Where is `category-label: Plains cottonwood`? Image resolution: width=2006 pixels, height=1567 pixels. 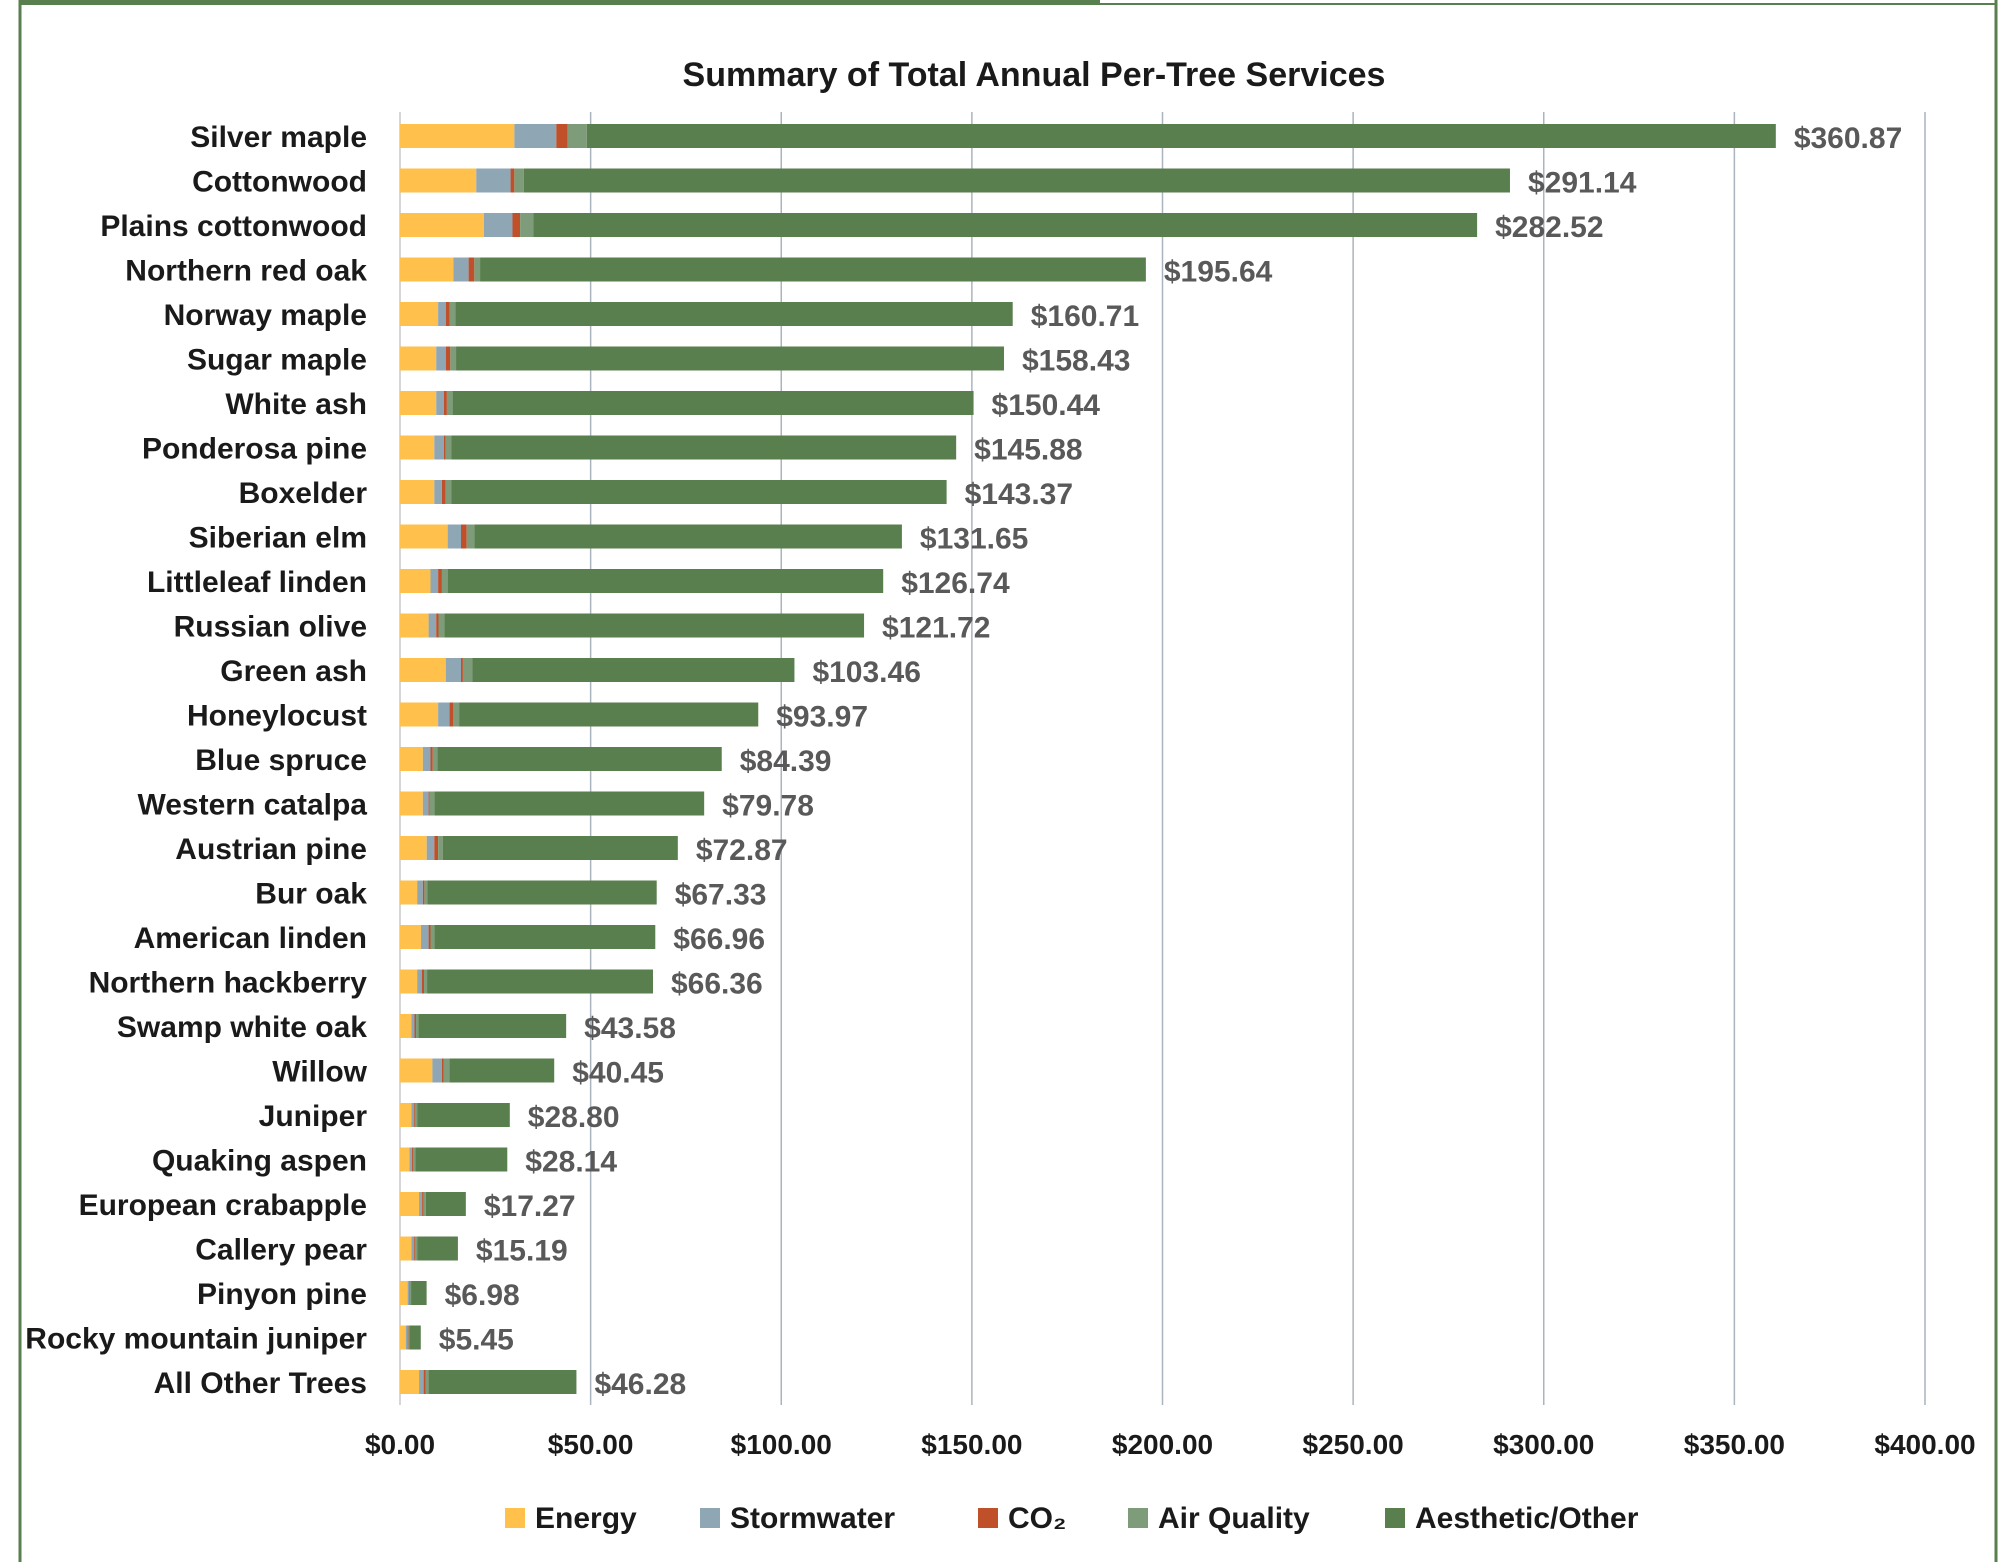 category-label: Plains cottonwood is located at coordinates (233, 226).